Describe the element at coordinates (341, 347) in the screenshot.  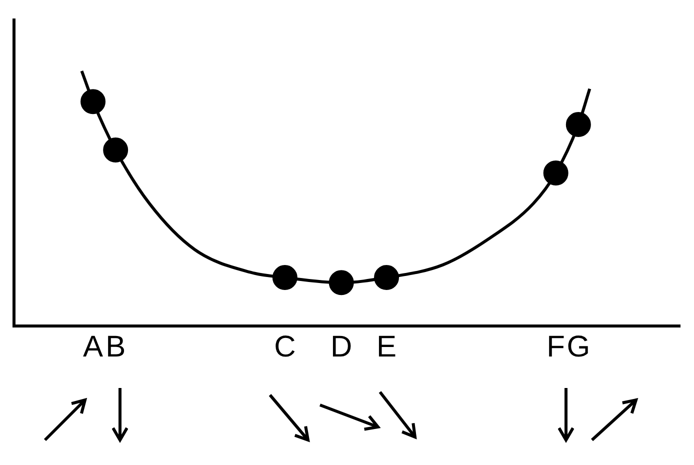
I see `x-tick-label: D` at that location.